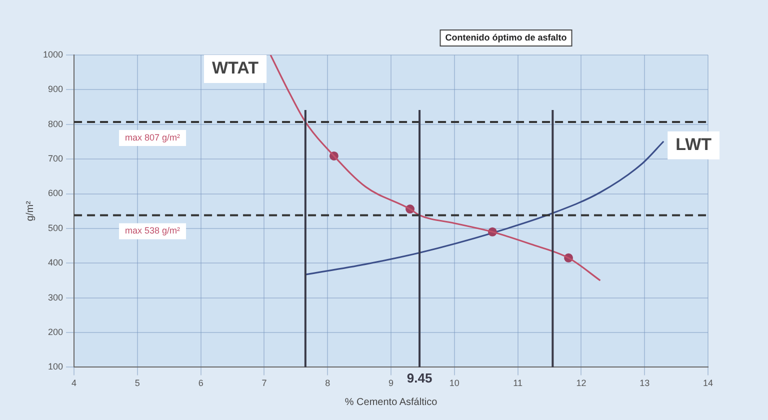 The height and width of the screenshot is (420, 768). Describe the element at coordinates (53, 54) in the screenshot. I see `y-tick-label: 1000` at that location.